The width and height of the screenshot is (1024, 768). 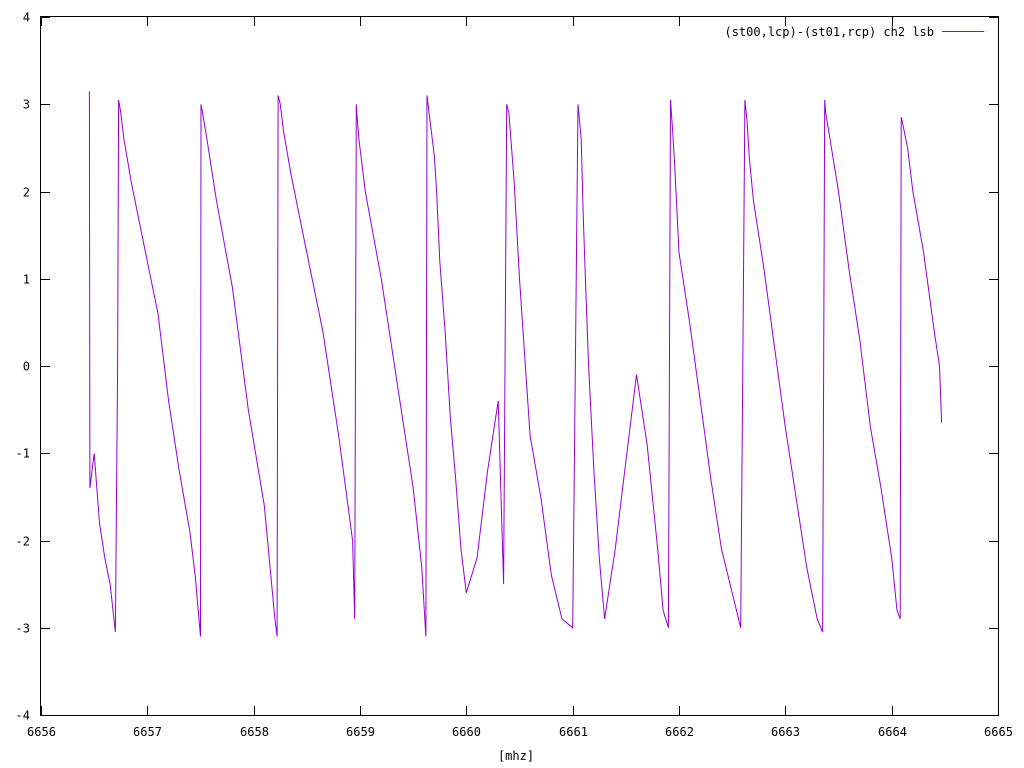 What do you see at coordinates (516, 756) in the screenshot?
I see `x-axis-title: [mhz]` at bounding box center [516, 756].